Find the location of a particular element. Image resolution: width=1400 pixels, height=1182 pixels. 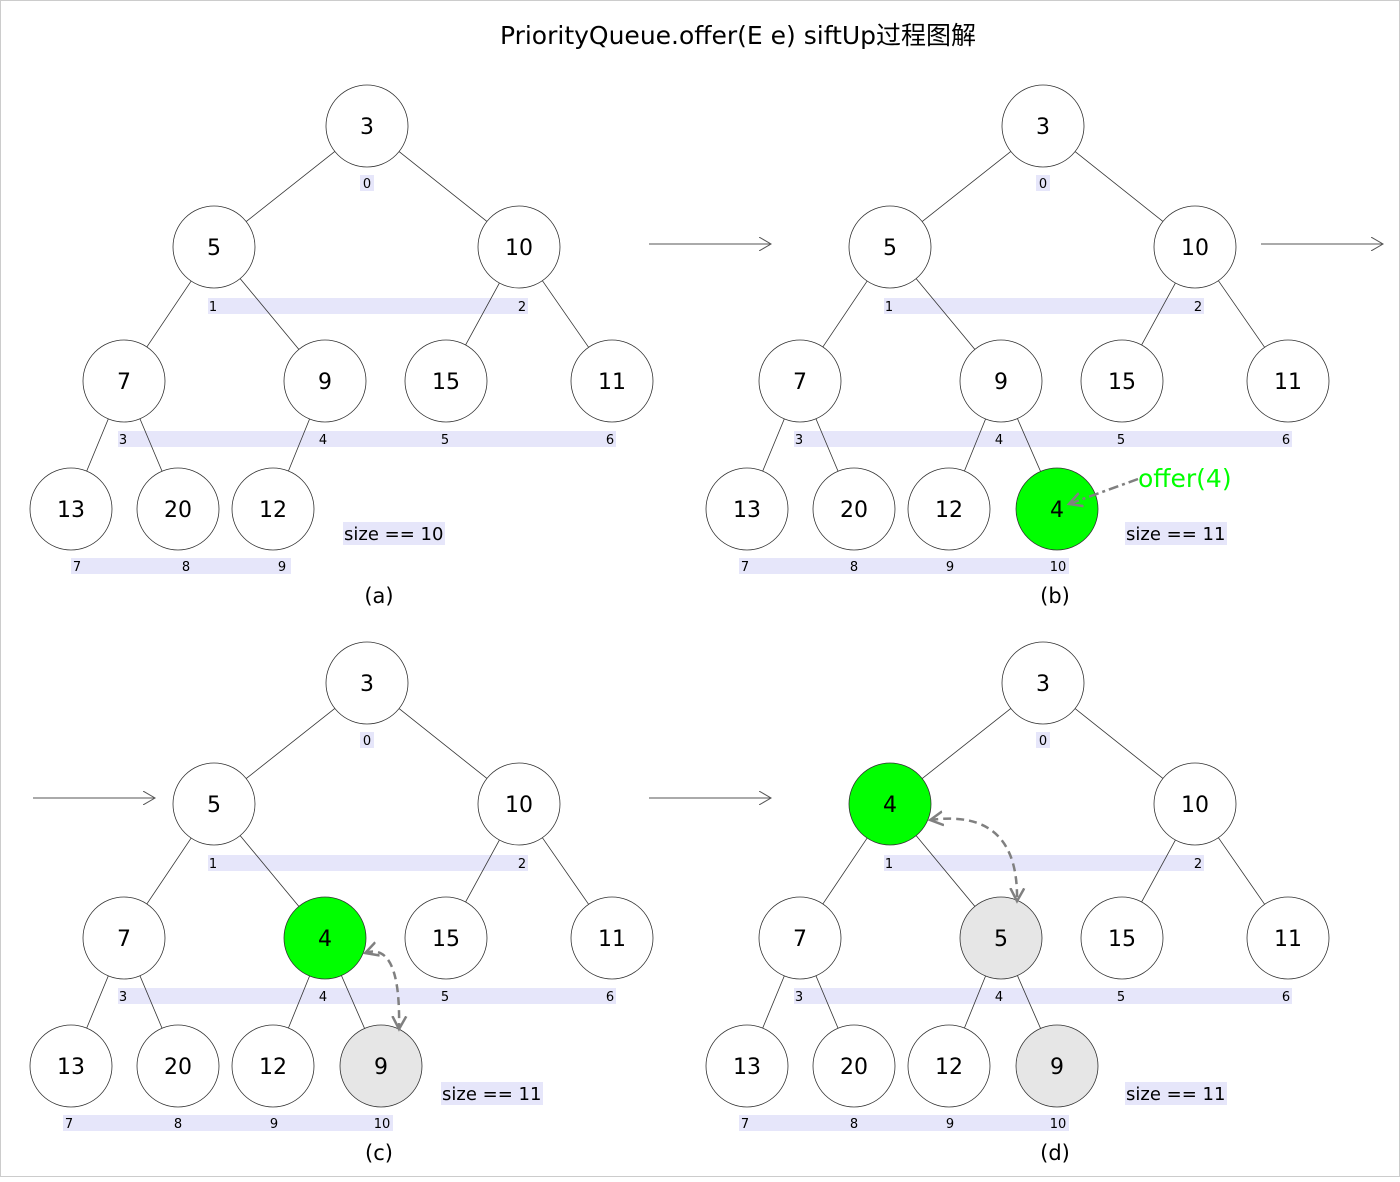

heap-node: 15 is located at coordinates (1122, 938).